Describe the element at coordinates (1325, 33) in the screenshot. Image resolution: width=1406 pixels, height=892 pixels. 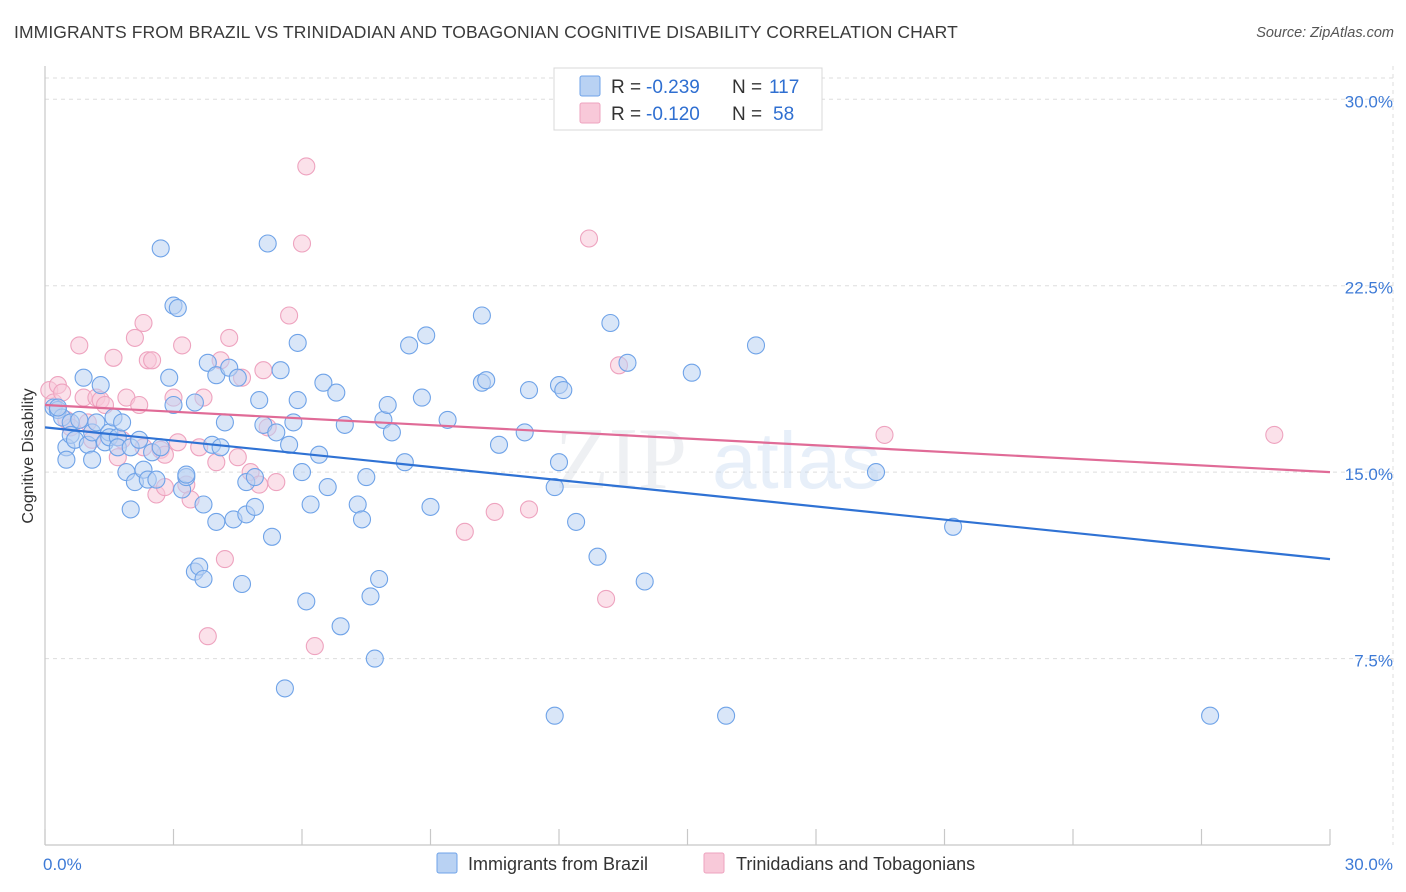
I see `chart-source: Source: ZipAtlas.com` at that location.